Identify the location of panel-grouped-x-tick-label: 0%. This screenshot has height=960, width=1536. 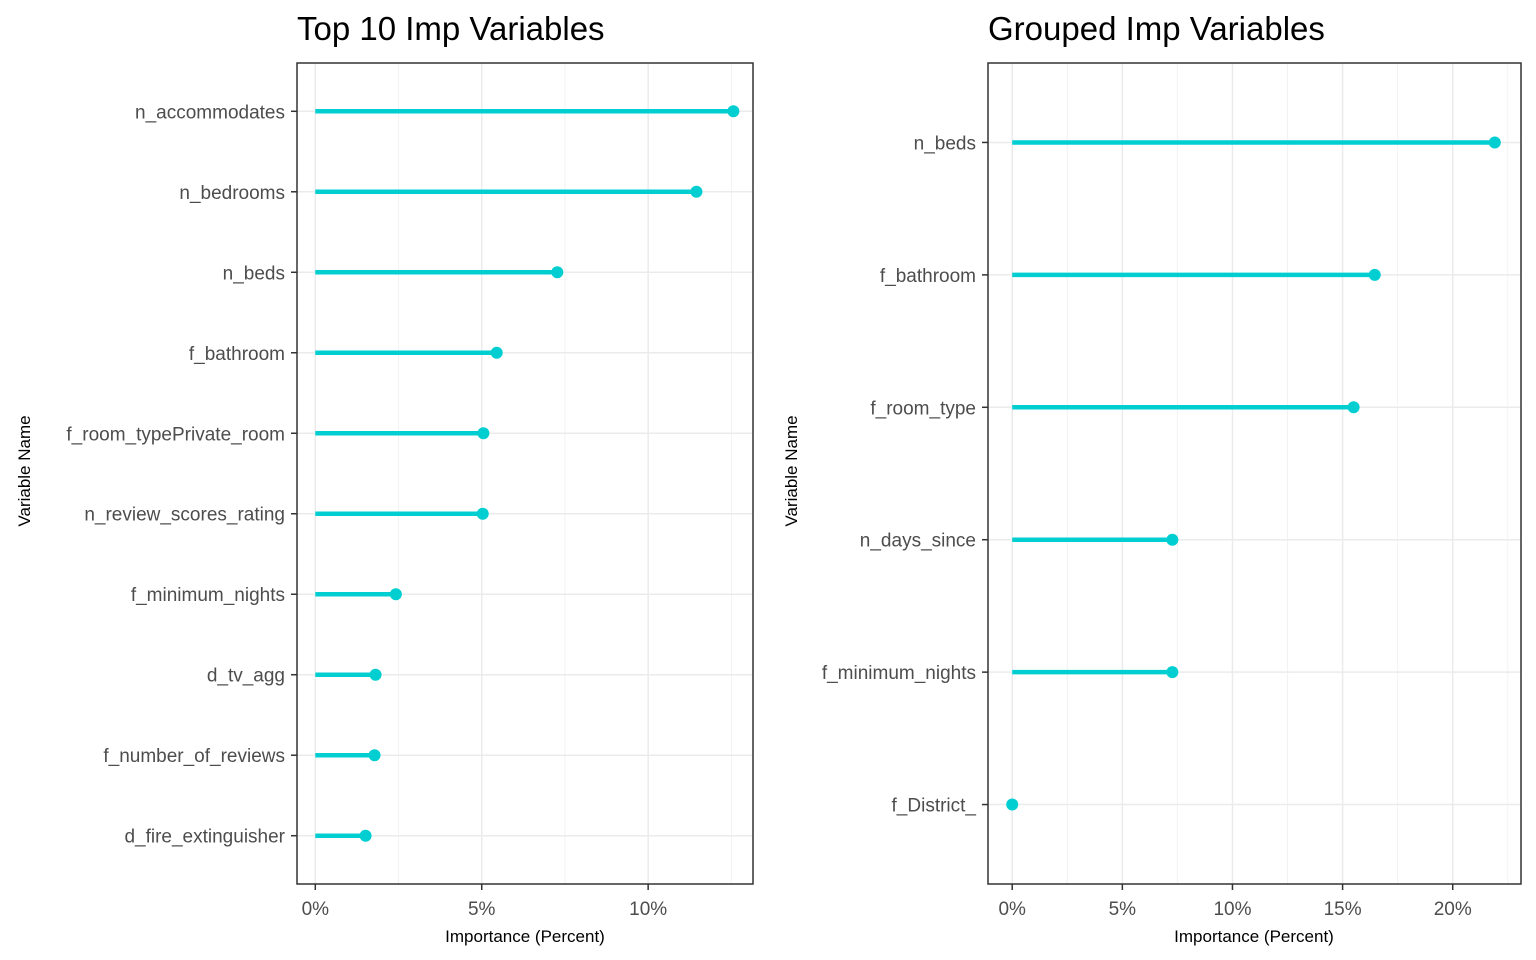
(1012, 909).